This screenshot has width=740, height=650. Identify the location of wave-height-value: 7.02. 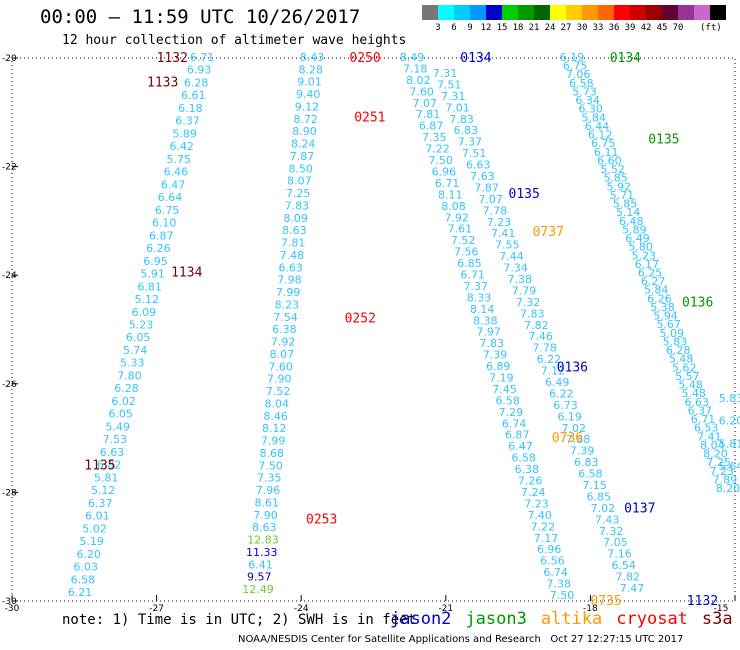
(603, 508).